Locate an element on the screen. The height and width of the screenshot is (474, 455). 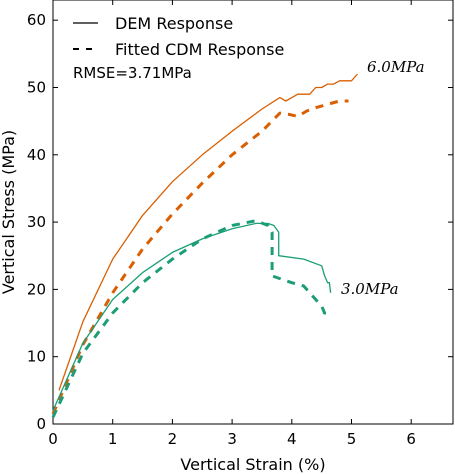
y-tick-label: 20 is located at coordinates (36, 289).